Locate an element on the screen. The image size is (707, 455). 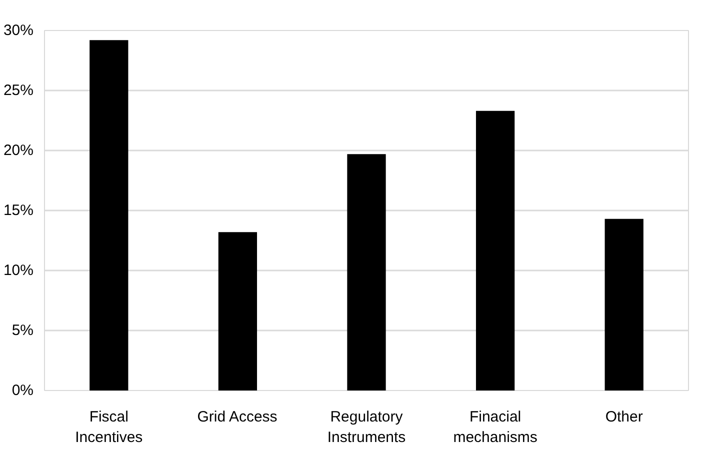
y-tick-label: 15% is located at coordinates (18, 210).